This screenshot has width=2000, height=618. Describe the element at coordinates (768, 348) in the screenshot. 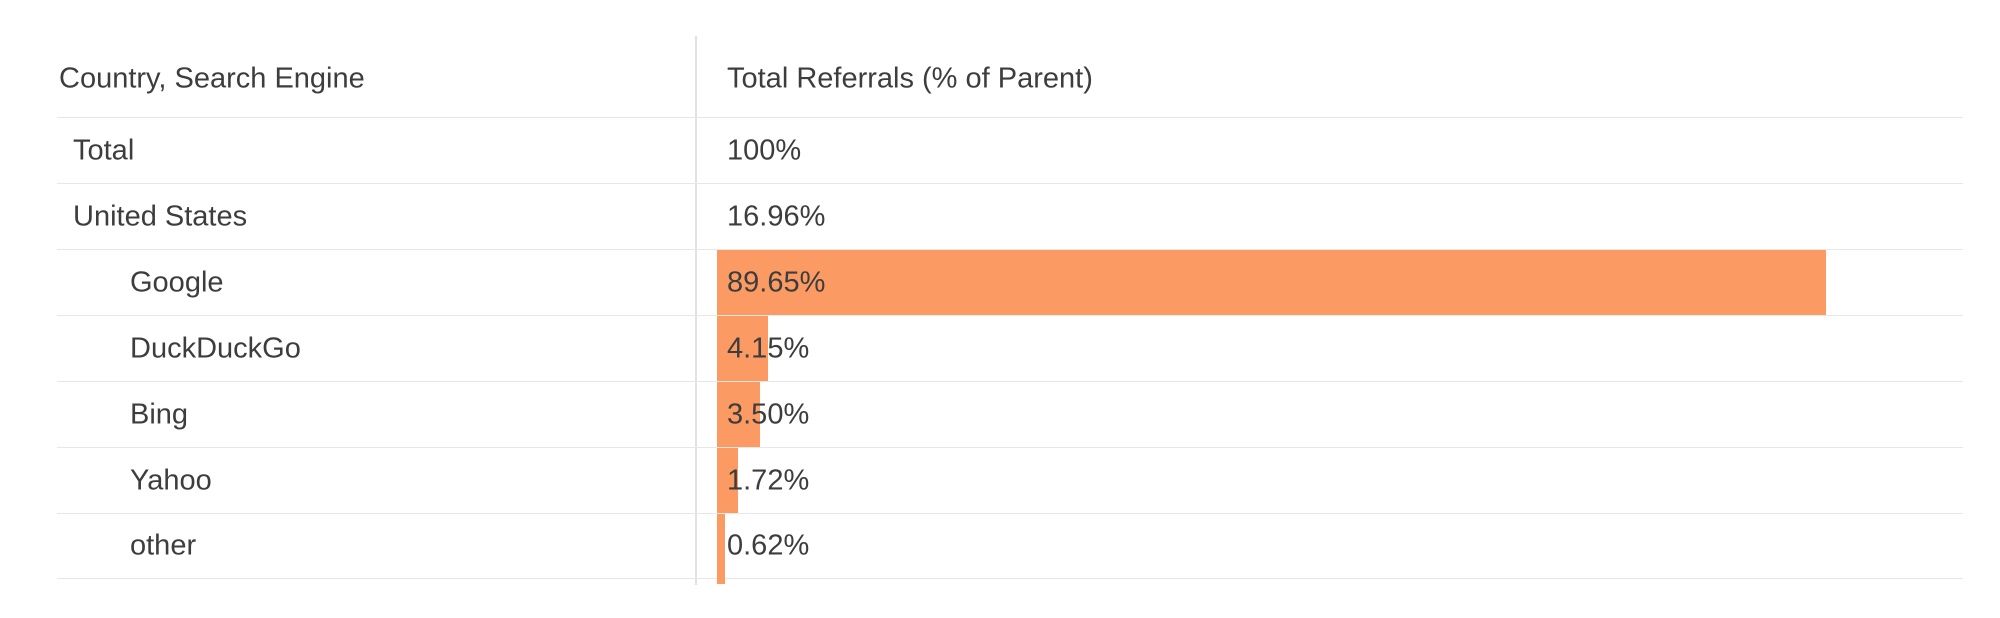

I see `row-value: 4.15%` at that location.